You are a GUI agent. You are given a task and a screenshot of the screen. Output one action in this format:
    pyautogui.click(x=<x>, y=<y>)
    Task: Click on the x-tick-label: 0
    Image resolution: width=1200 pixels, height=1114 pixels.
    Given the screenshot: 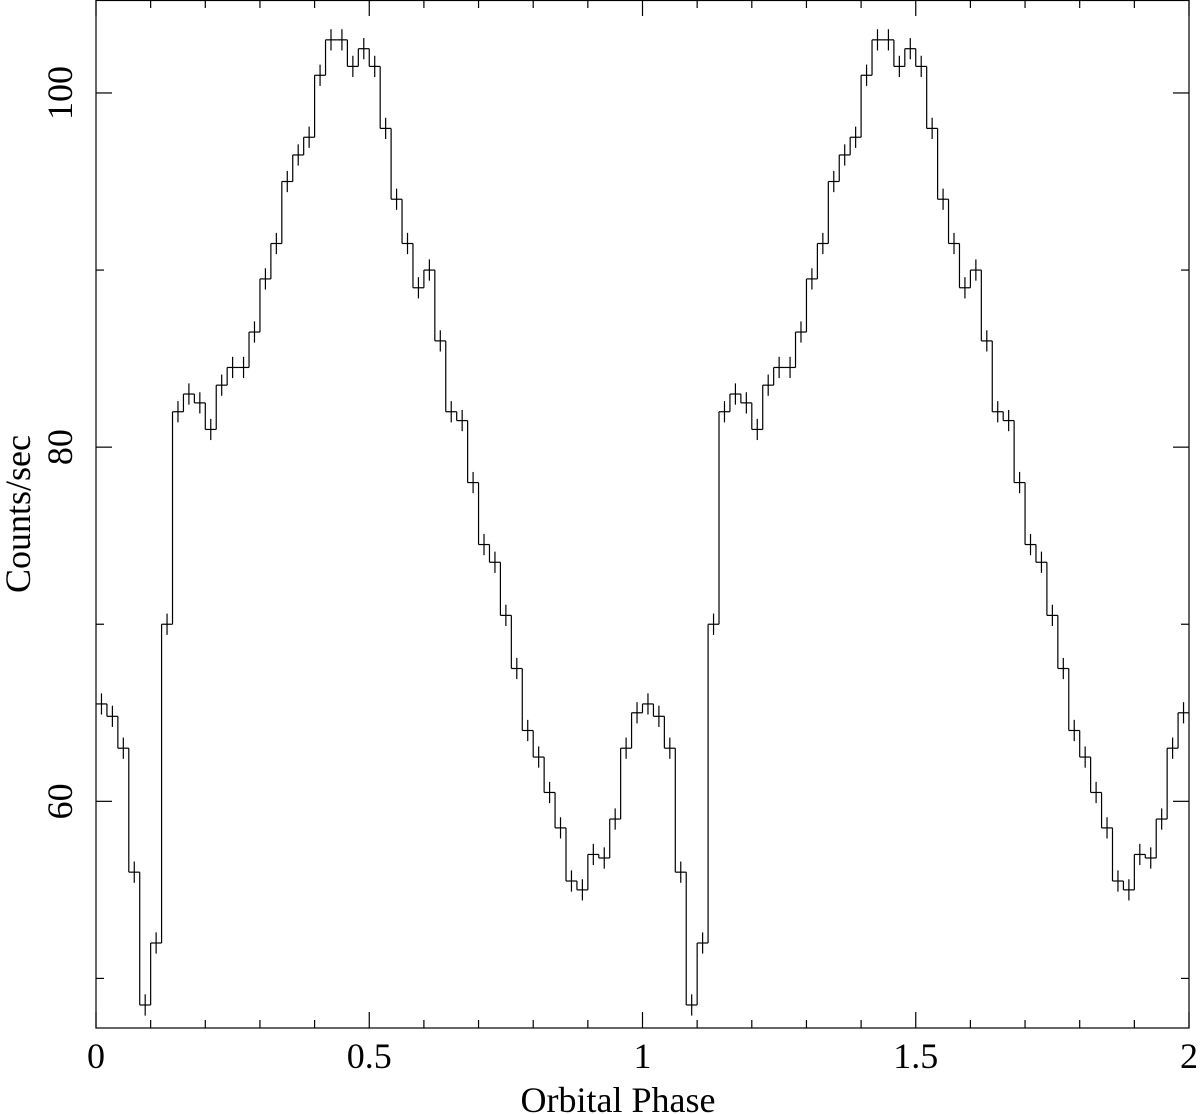 What is the action you would take?
    pyautogui.click(x=96, y=1056)
    